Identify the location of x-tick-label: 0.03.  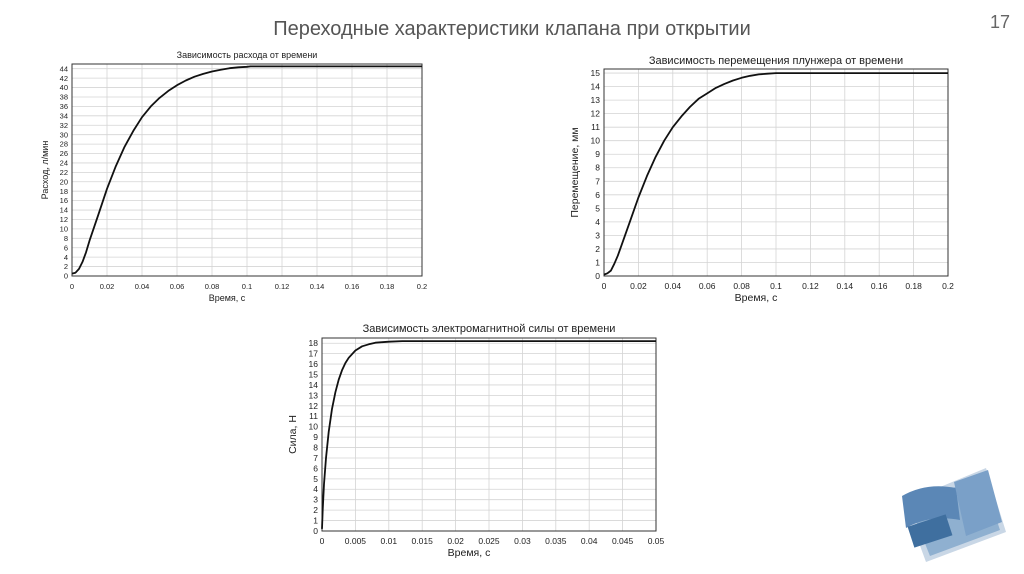
(522, 541).